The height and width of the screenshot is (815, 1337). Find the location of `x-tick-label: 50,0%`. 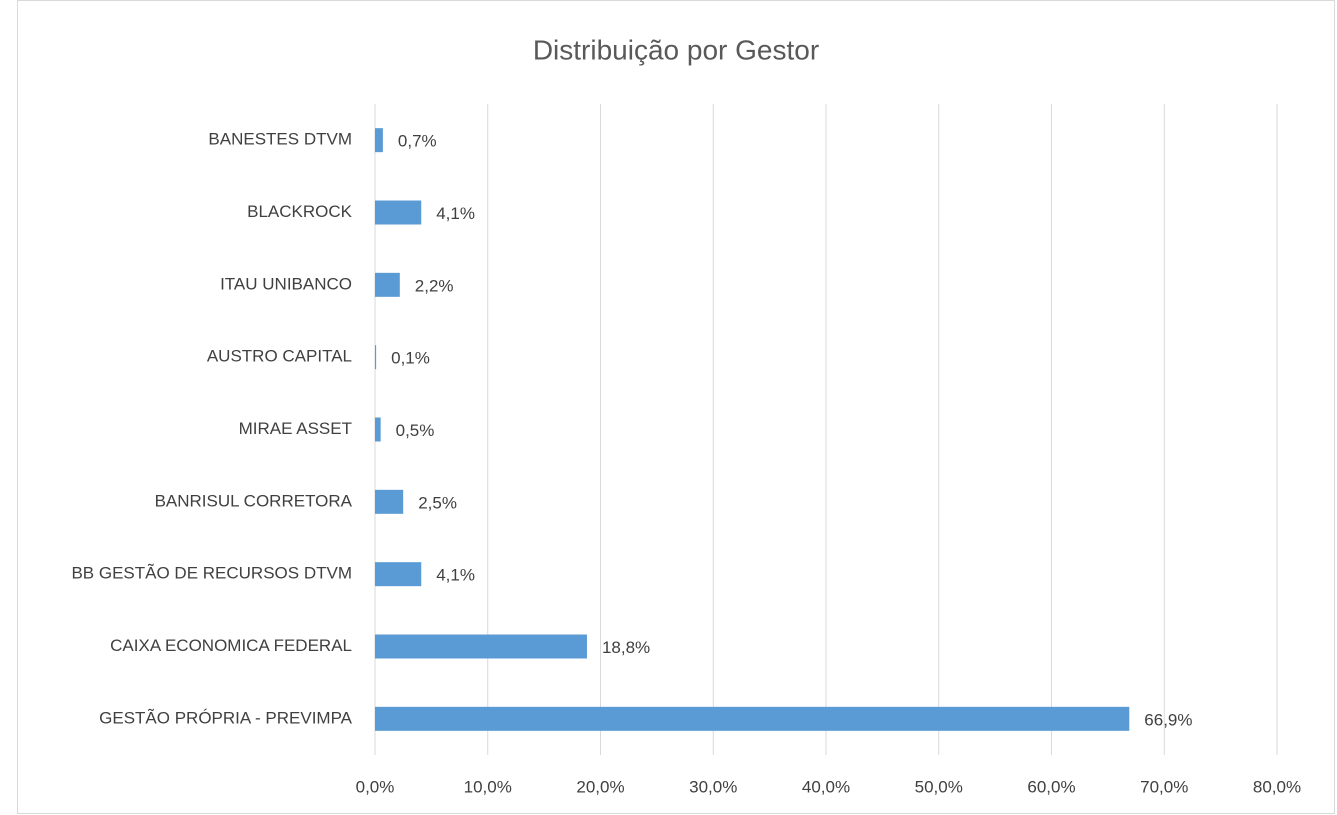

x-tick-label: 50,0% is located at coordinates (939, 786).